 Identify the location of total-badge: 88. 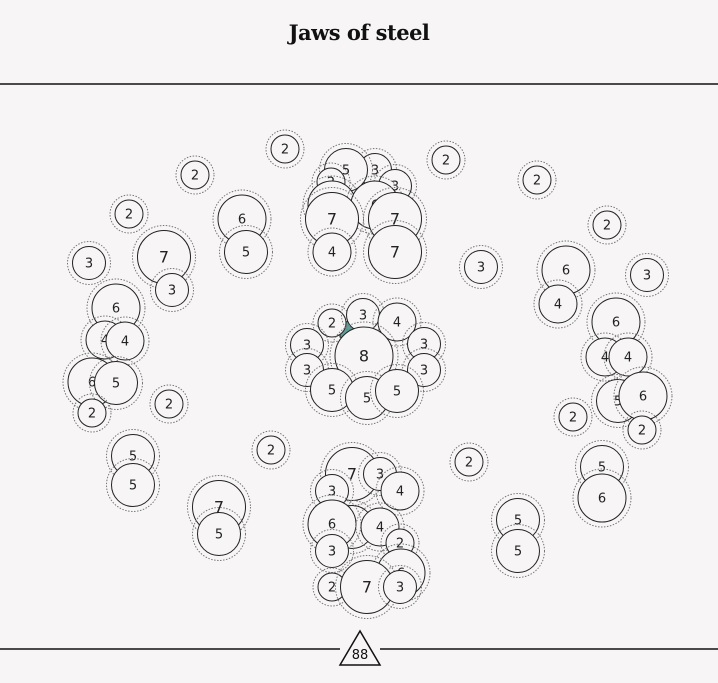
(360, 647).